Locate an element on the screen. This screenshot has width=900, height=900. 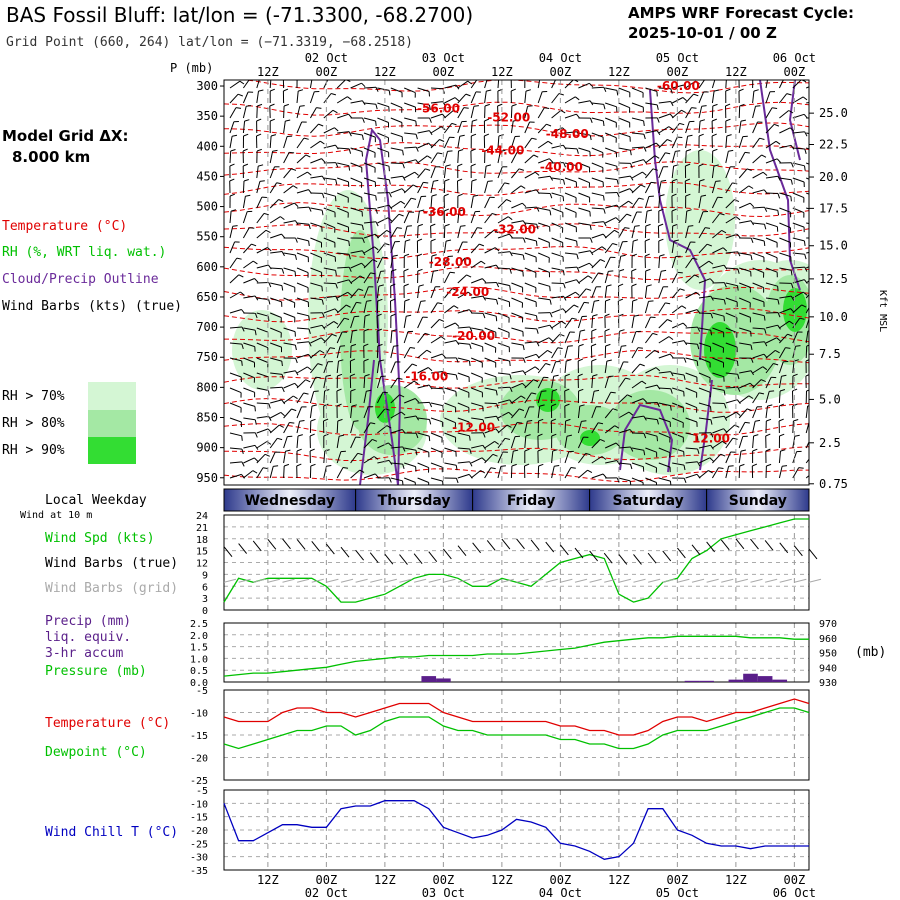
legend-wind-barbs-grid: Wind Barbs (grid) is located at coordinates (111, 588).